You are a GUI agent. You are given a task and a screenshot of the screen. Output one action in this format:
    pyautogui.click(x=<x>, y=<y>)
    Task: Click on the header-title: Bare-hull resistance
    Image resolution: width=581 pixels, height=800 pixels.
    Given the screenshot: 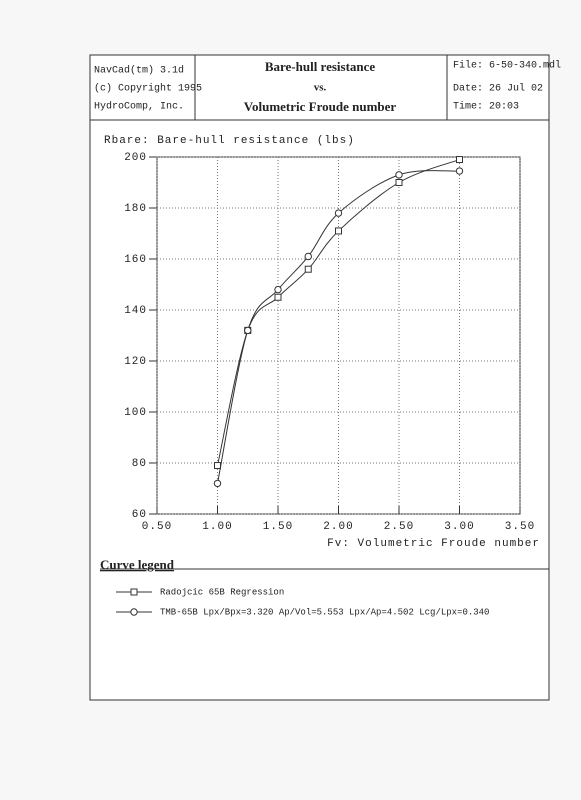 What is the action you would take?
    pyautogui.click(x=320, y=66)
    